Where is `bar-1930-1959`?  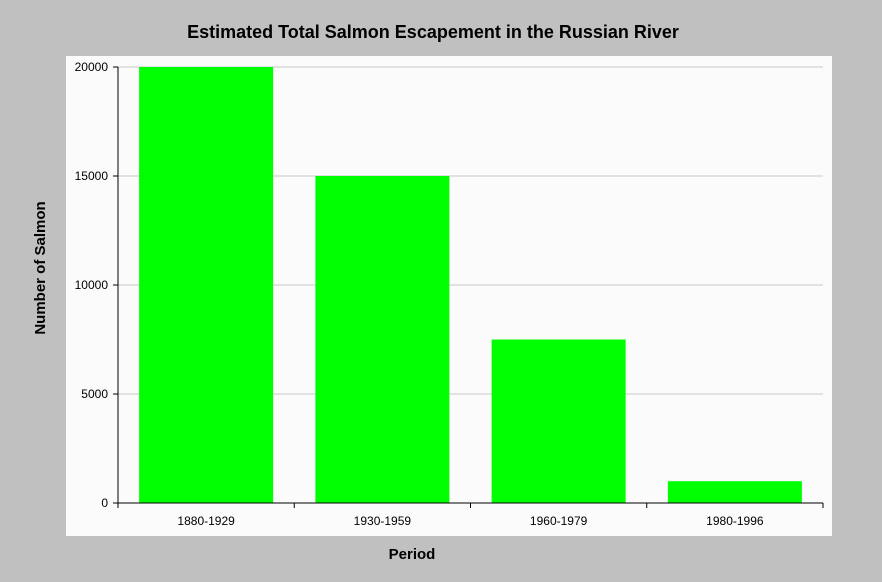 bar-1930-1959 is located at coordinates (382, 339).